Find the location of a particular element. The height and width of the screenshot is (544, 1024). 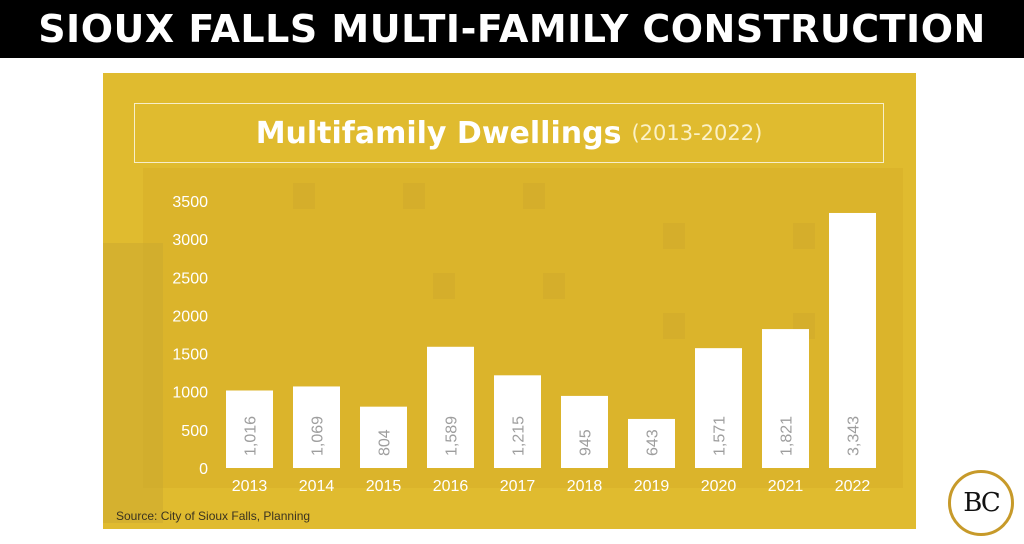

bar-2018 is located at coordinates (584, 431).